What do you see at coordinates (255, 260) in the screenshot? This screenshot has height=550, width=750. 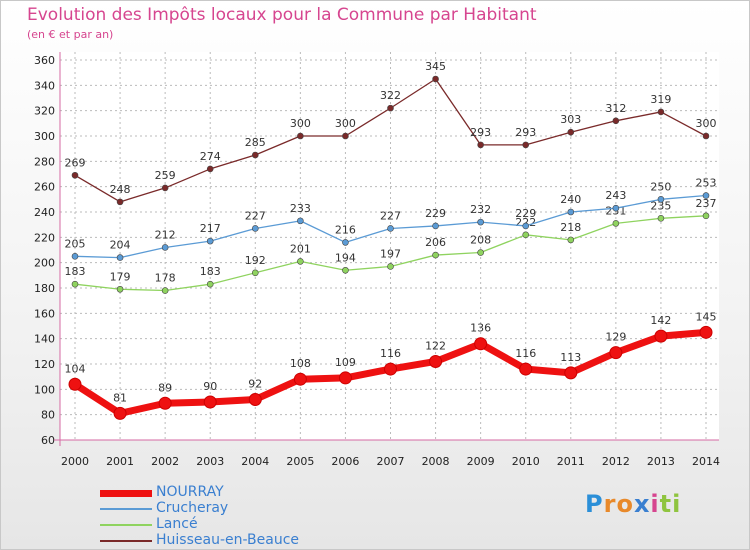 I see `data-label: 192` at bounding box center [255, 260].